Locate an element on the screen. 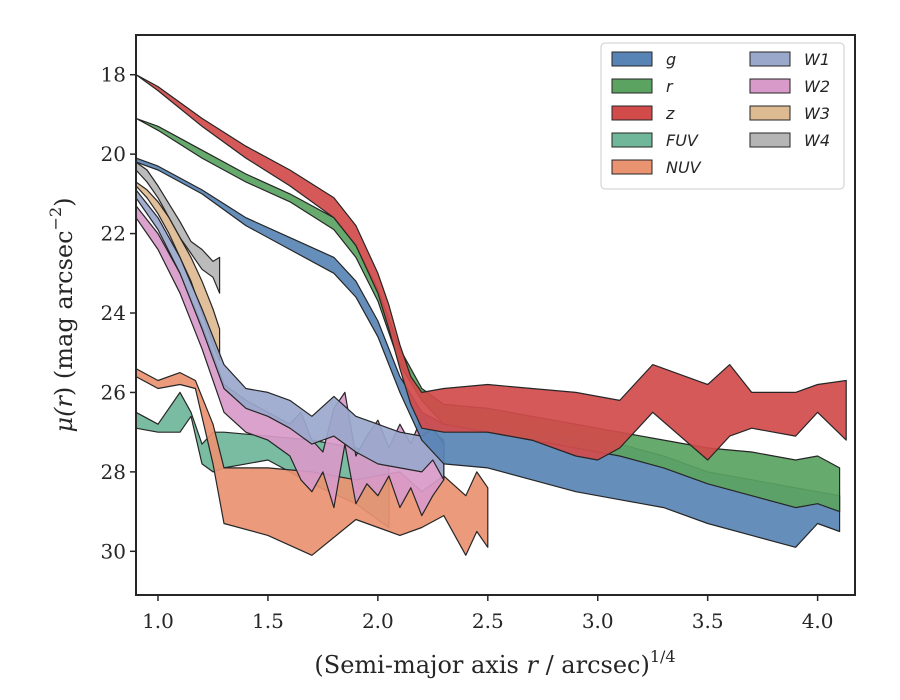 The image size is (900, 700). legend-label-z: z is located at coordinates (670, 113).